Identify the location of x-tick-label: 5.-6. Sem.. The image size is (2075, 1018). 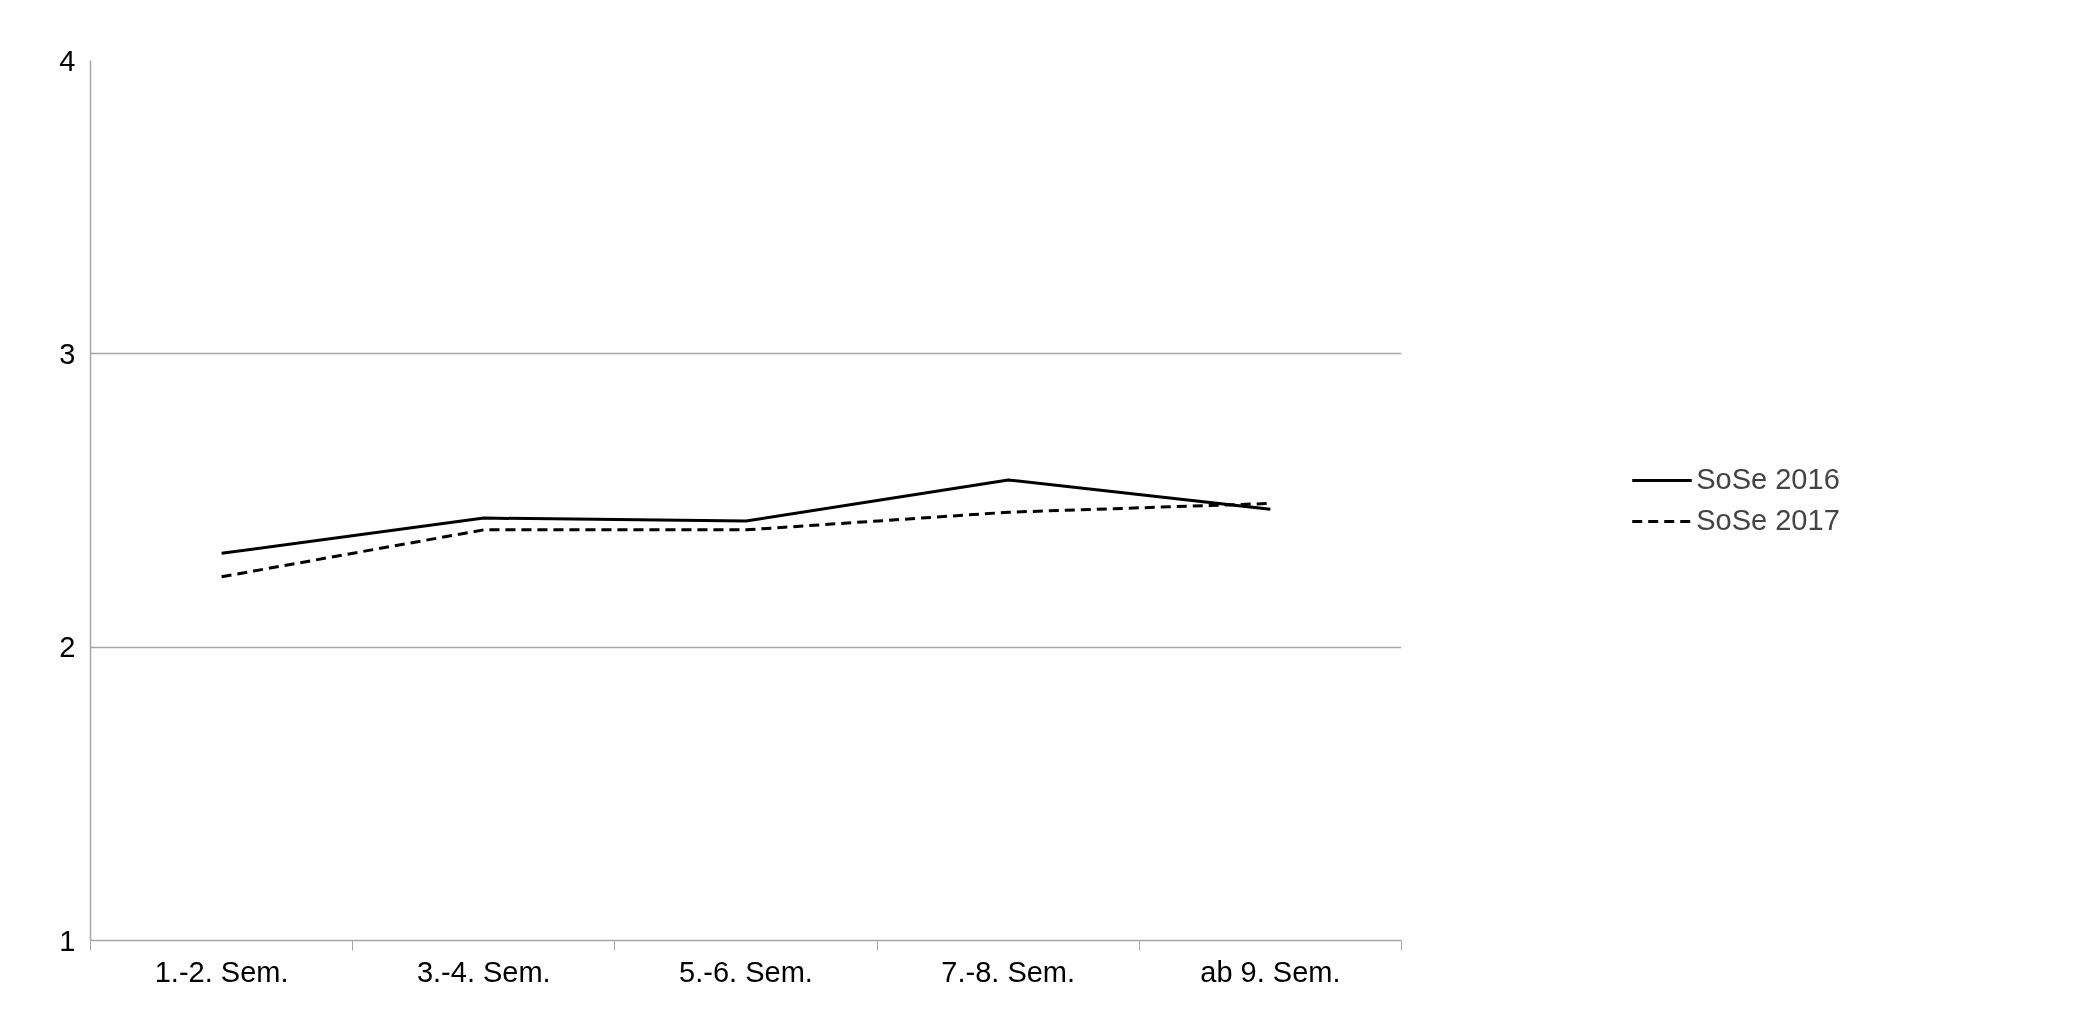
(746, 971).